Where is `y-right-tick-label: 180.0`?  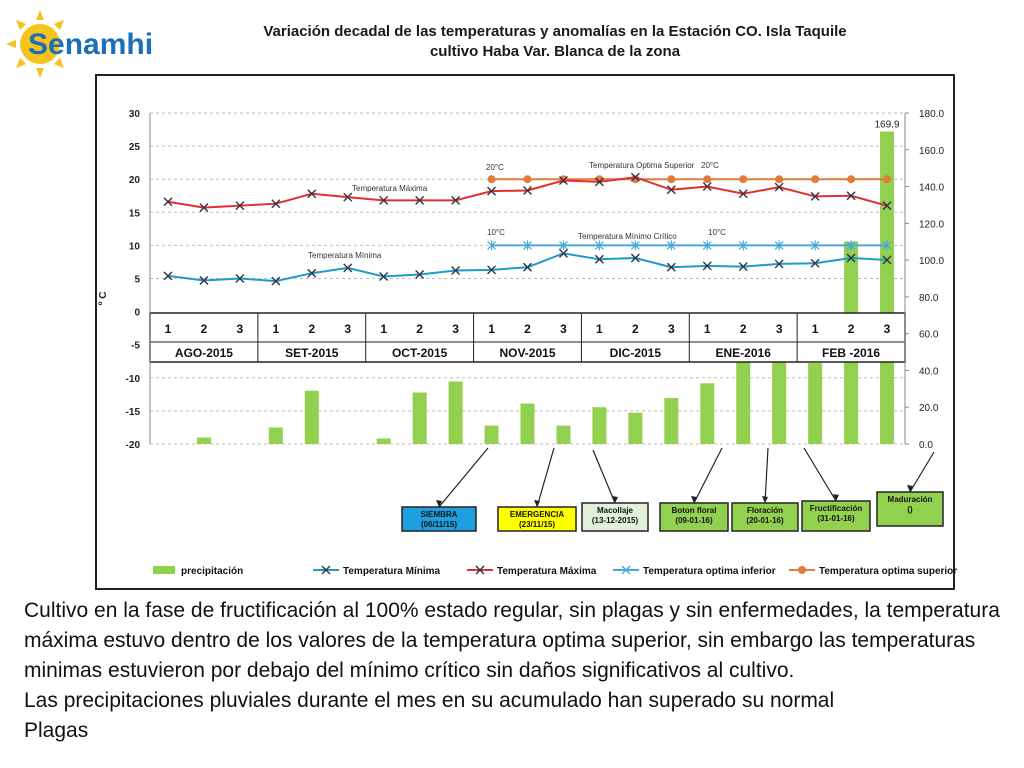 y-right-tick-label: 180.0 is located at coordinates (931, 114).